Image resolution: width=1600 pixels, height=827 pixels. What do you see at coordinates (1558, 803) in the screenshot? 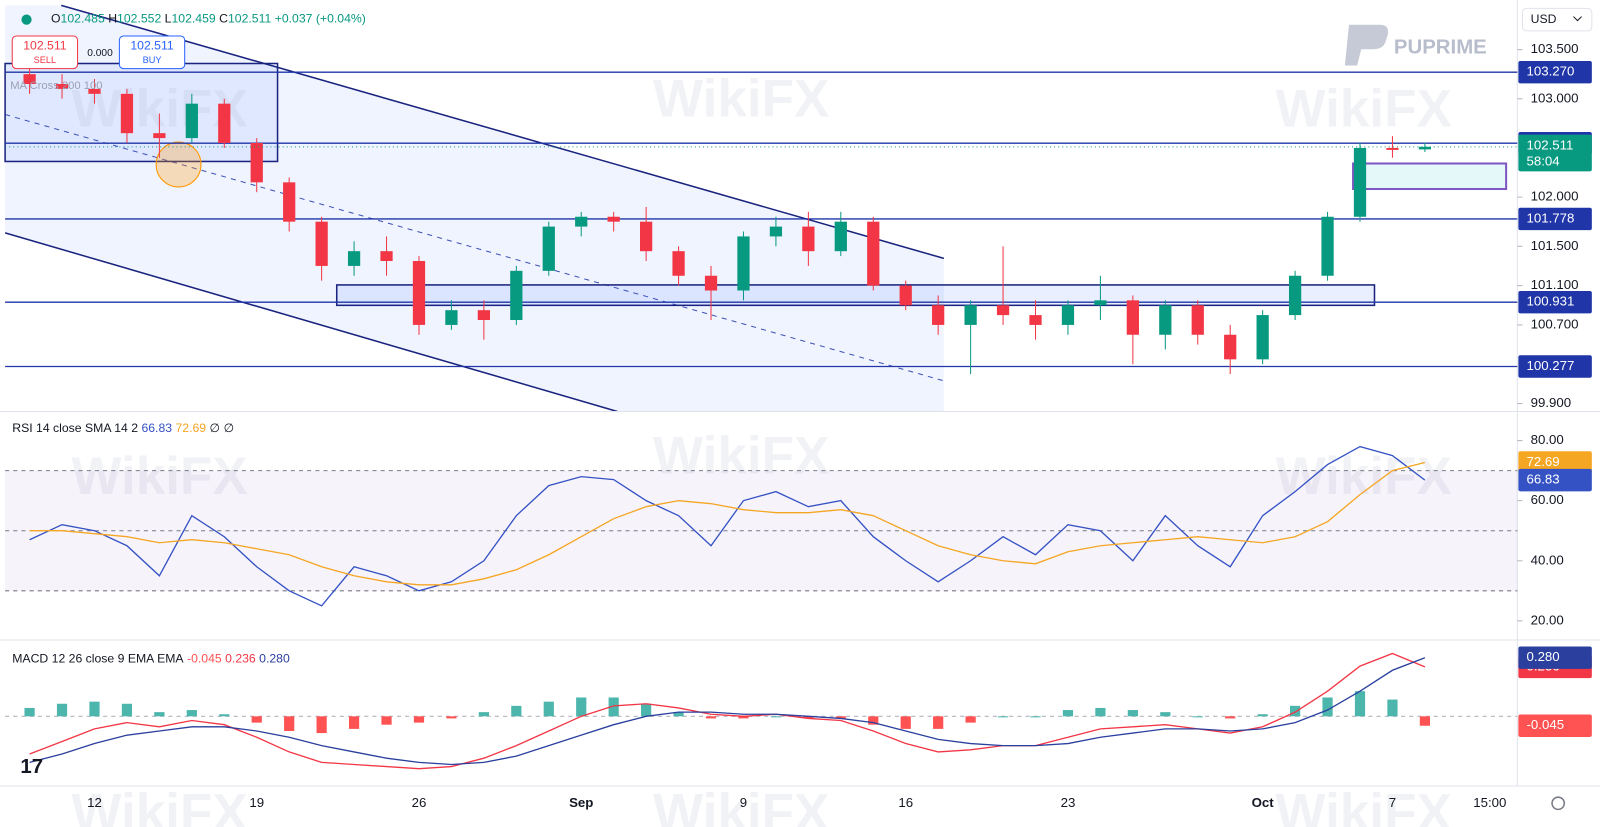
I see `settings-icon` at bounding box center [1558, 803].